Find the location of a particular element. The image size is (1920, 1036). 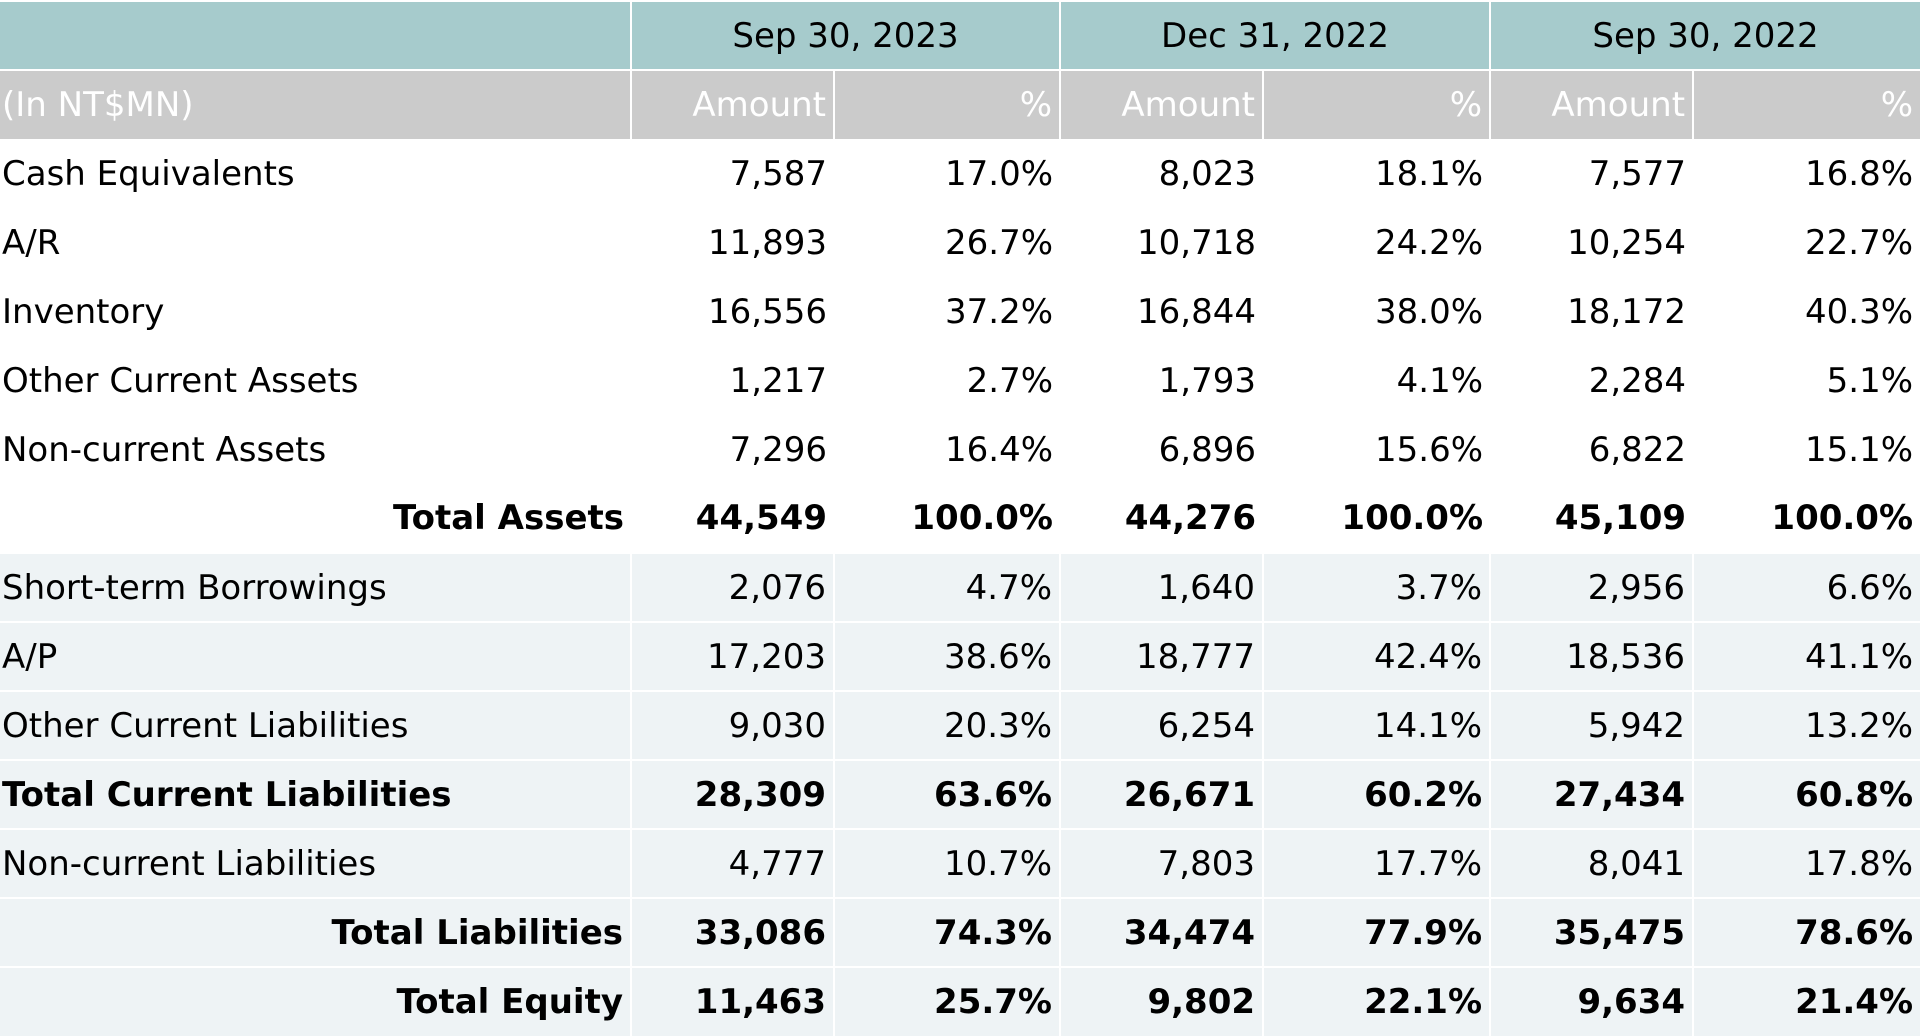

percent-cell: 17.7% is located at coordinates (1376, 863).